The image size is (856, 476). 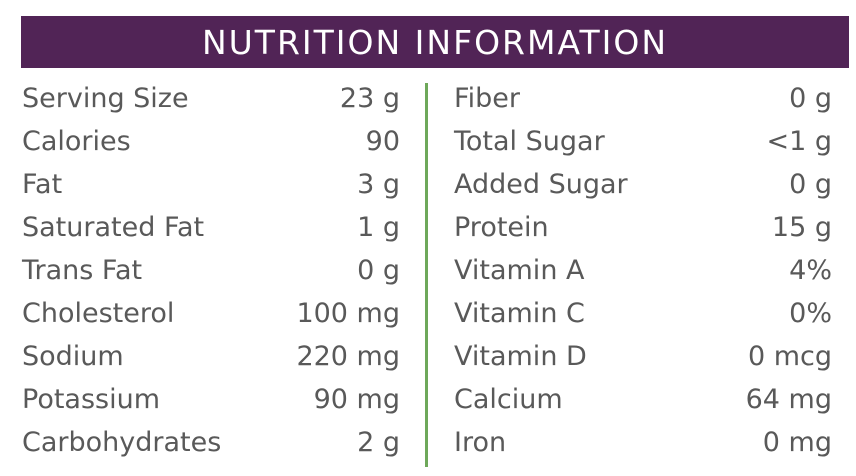 I want to click on nutrition-title: NUTRITION INFORMATION, so click(x=435, y=42).